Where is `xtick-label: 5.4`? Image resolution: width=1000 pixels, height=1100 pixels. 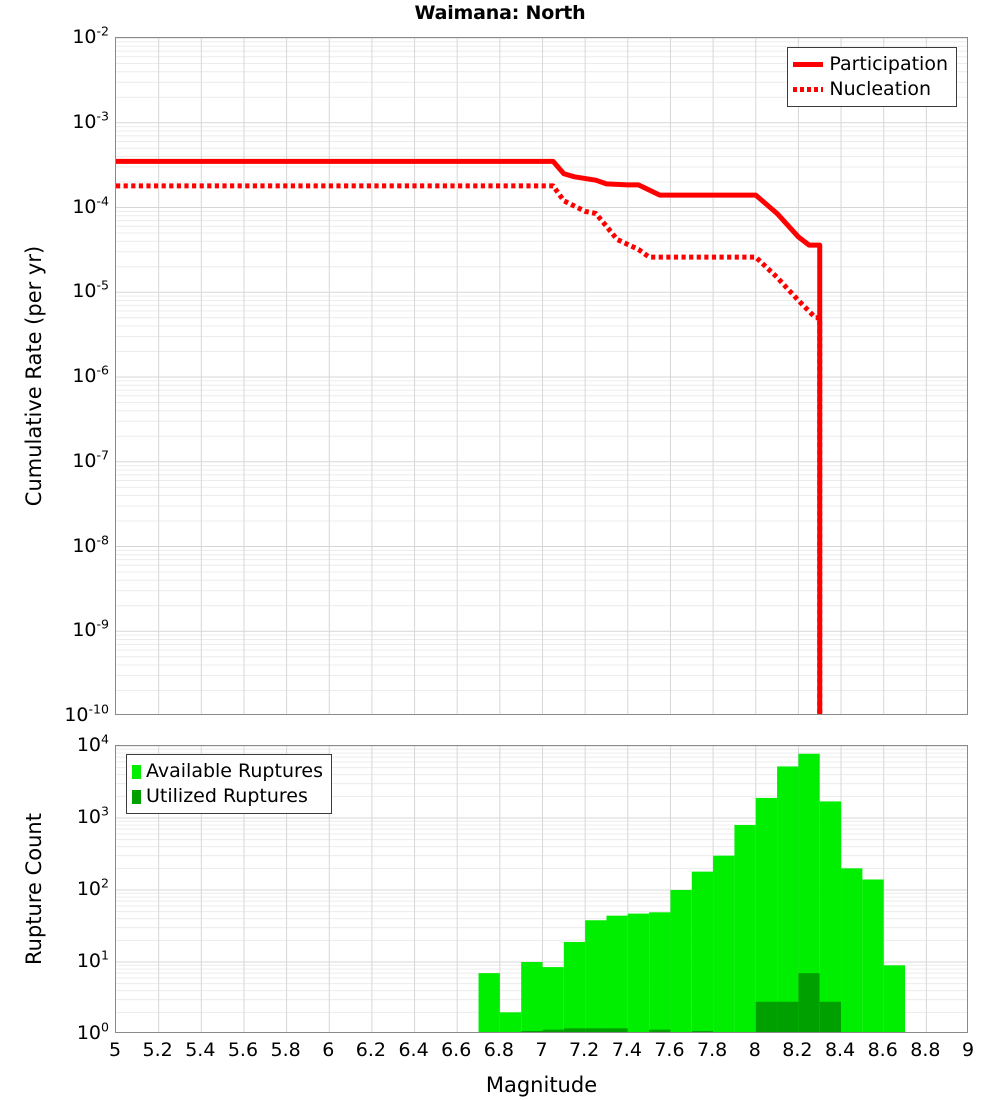
xtick-label: 5.4 is located at coordinates (200, 1050).